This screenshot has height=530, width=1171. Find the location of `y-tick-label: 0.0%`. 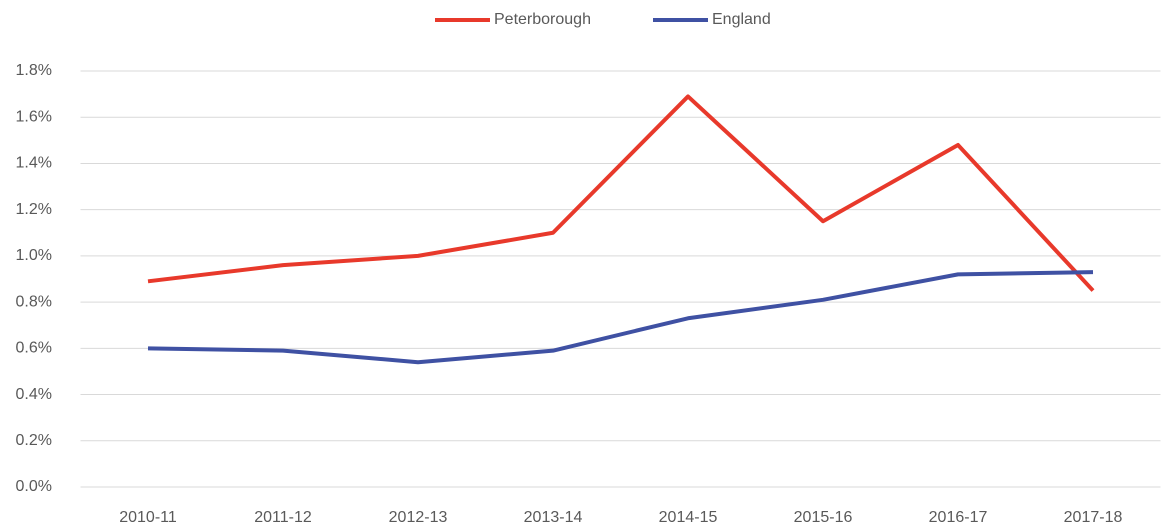

y-tick-label: 0.0% is located at coordinates (34, 486).